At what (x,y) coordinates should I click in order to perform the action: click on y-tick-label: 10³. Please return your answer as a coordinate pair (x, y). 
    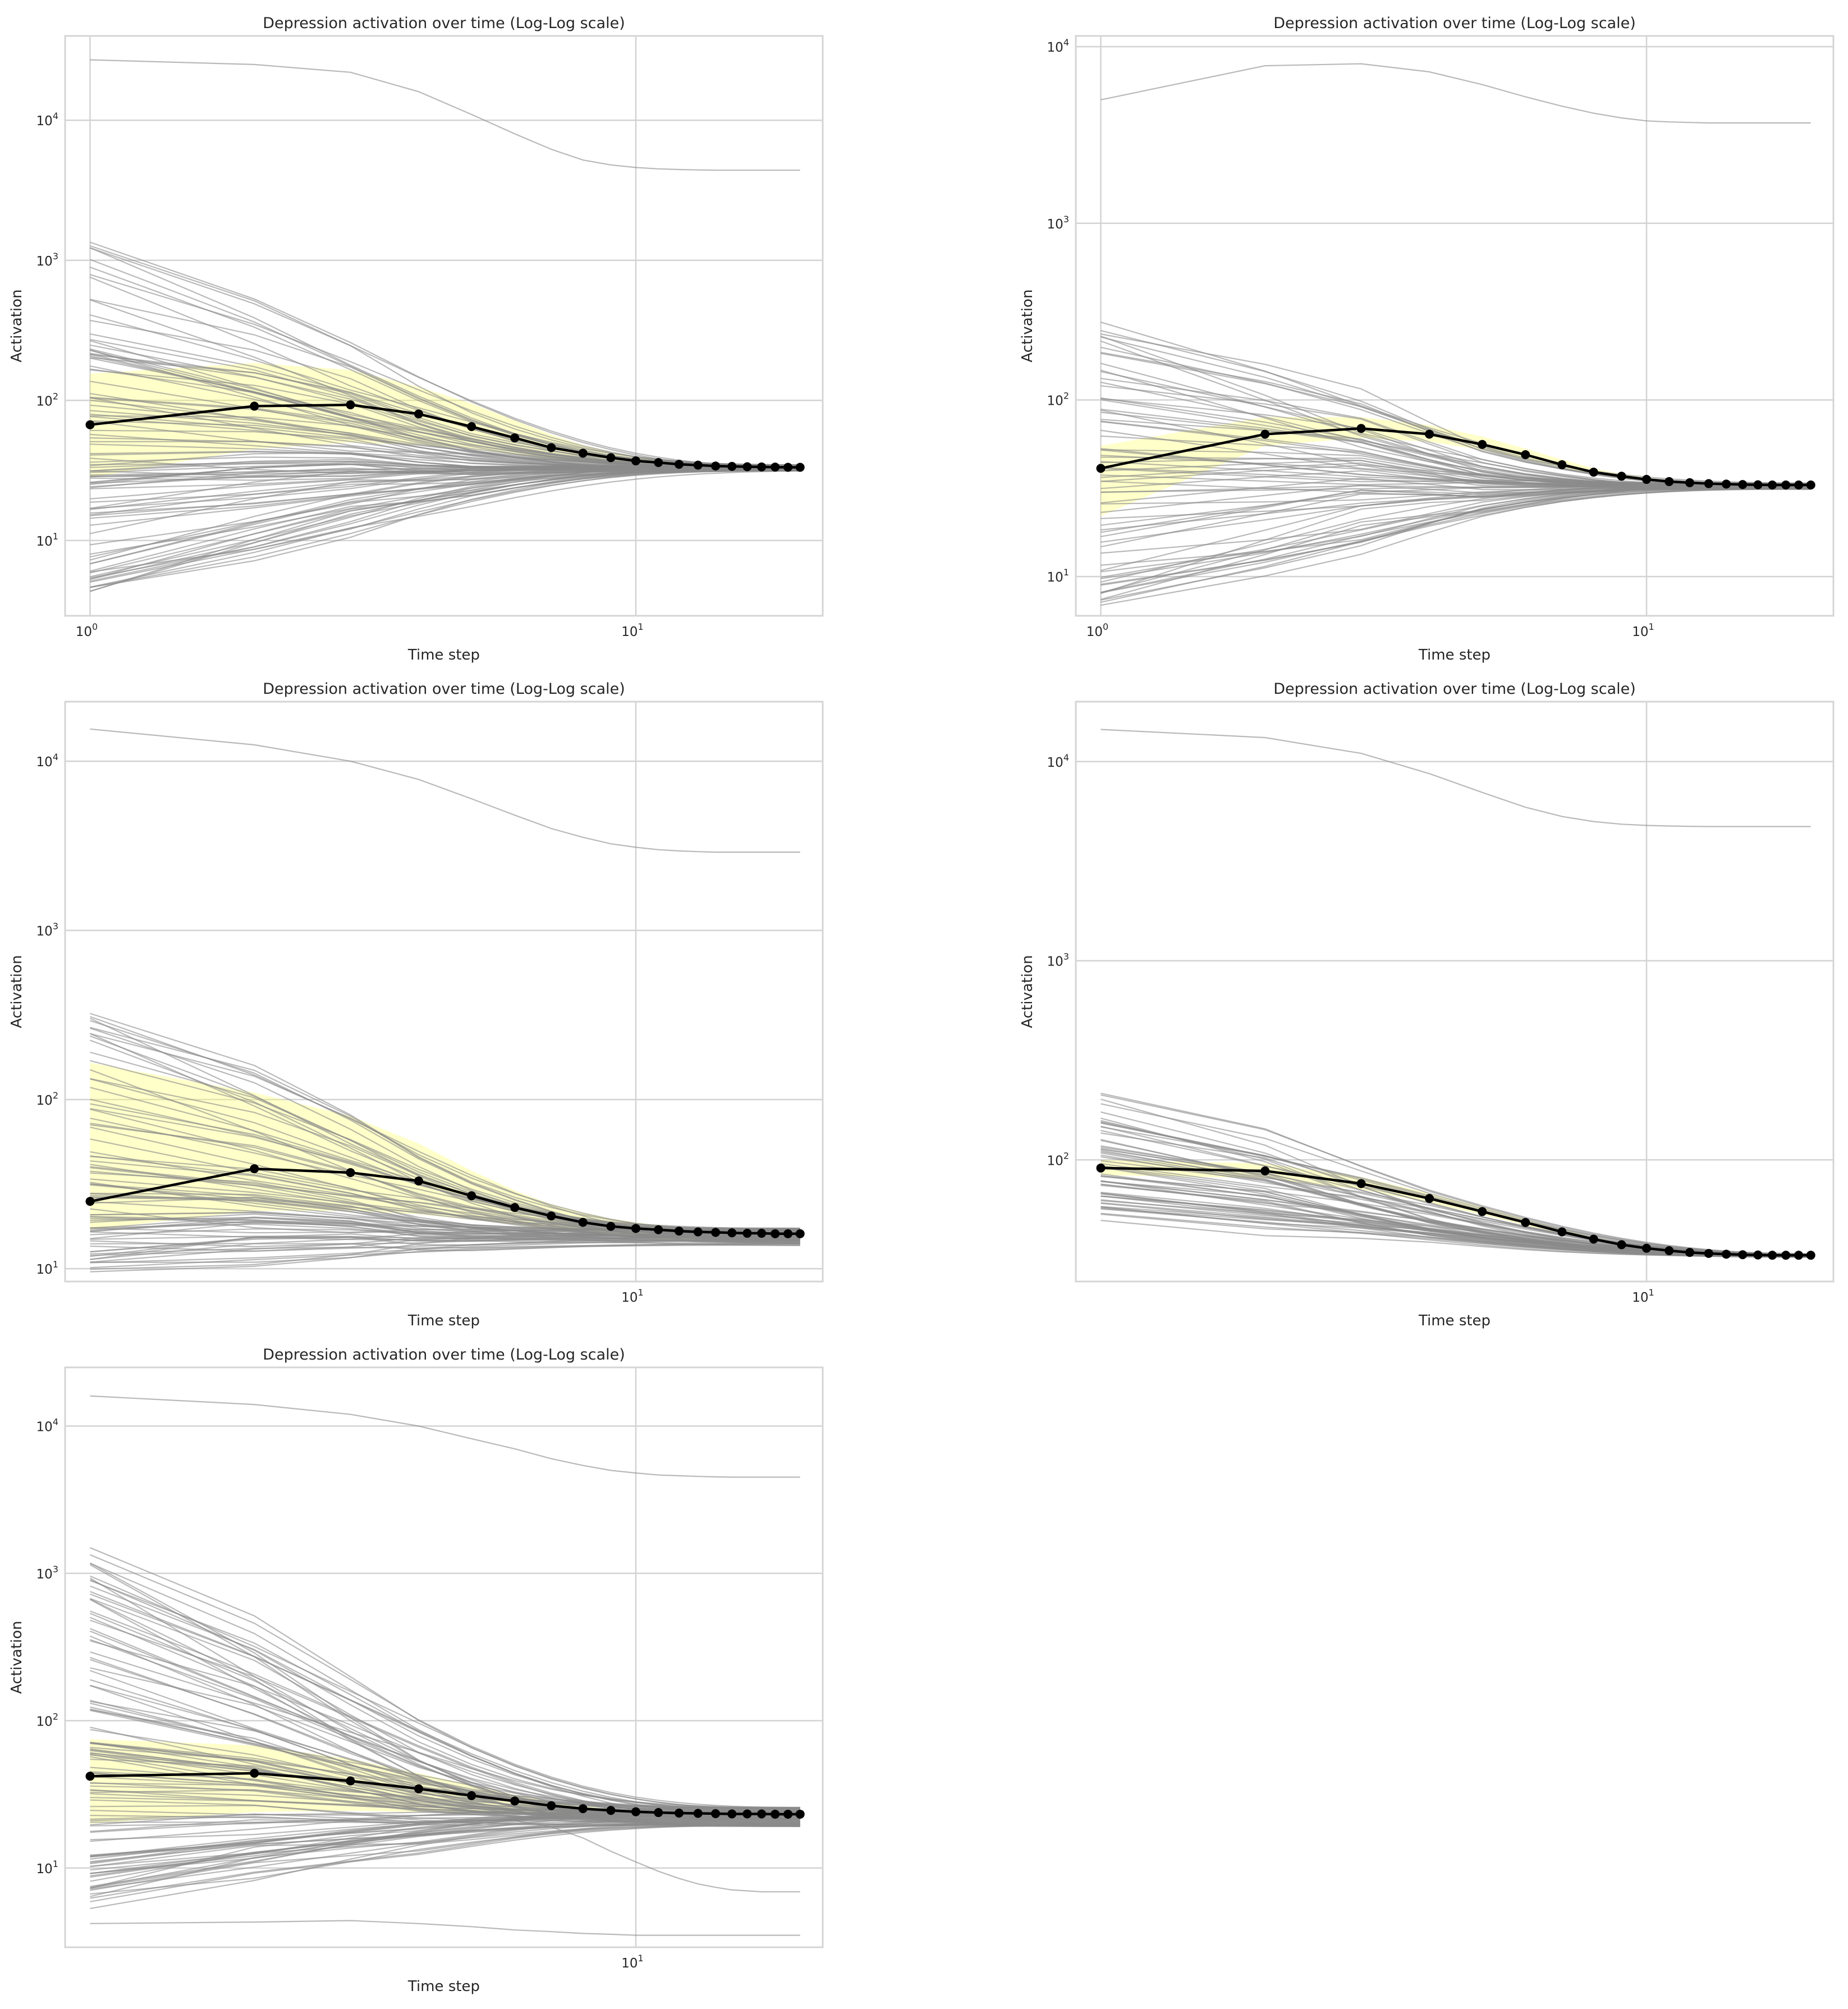
    Looking at the image, I should click on (47, 930).